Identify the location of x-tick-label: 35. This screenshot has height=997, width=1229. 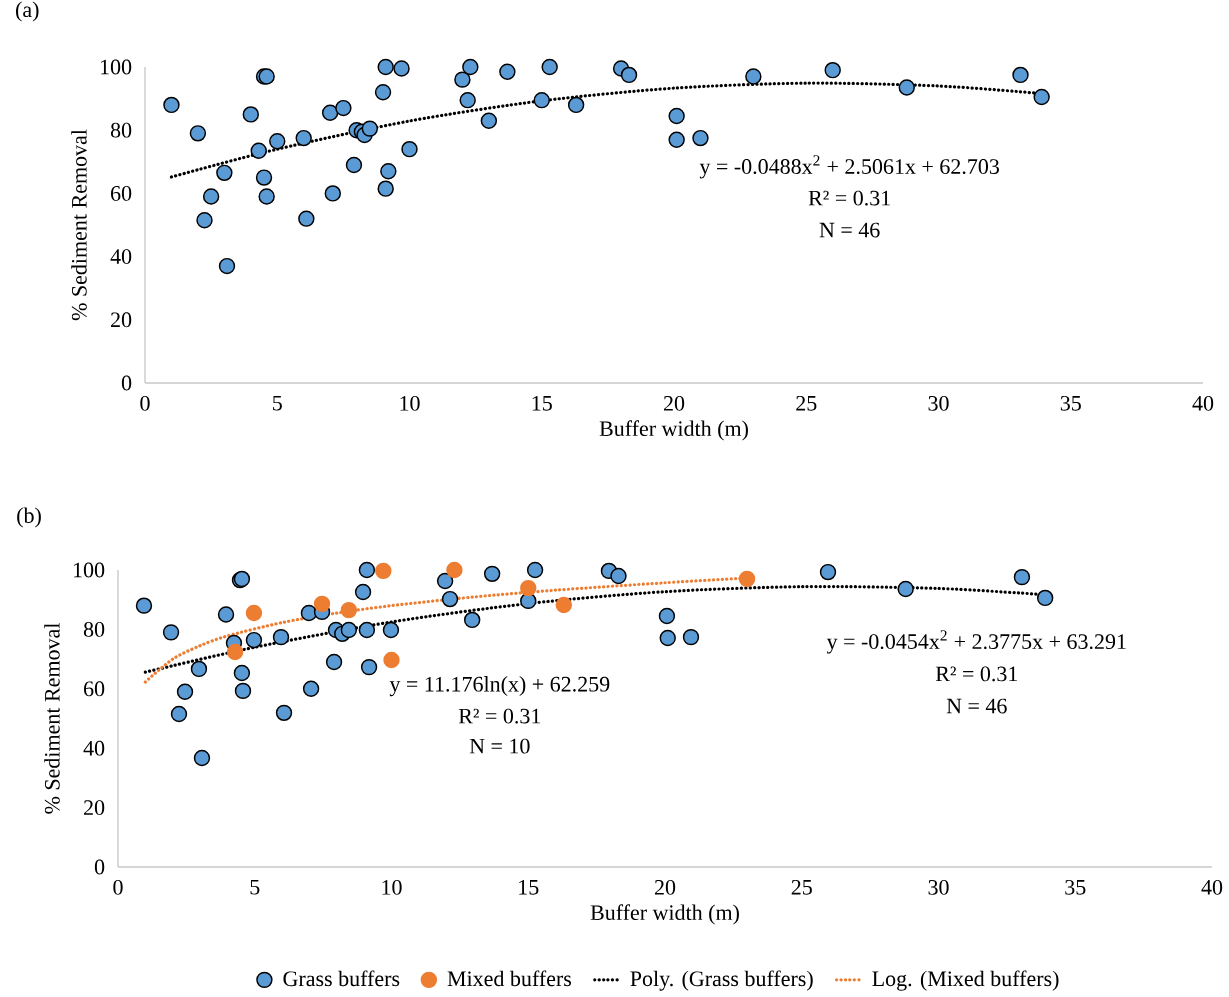
(1075, 887).